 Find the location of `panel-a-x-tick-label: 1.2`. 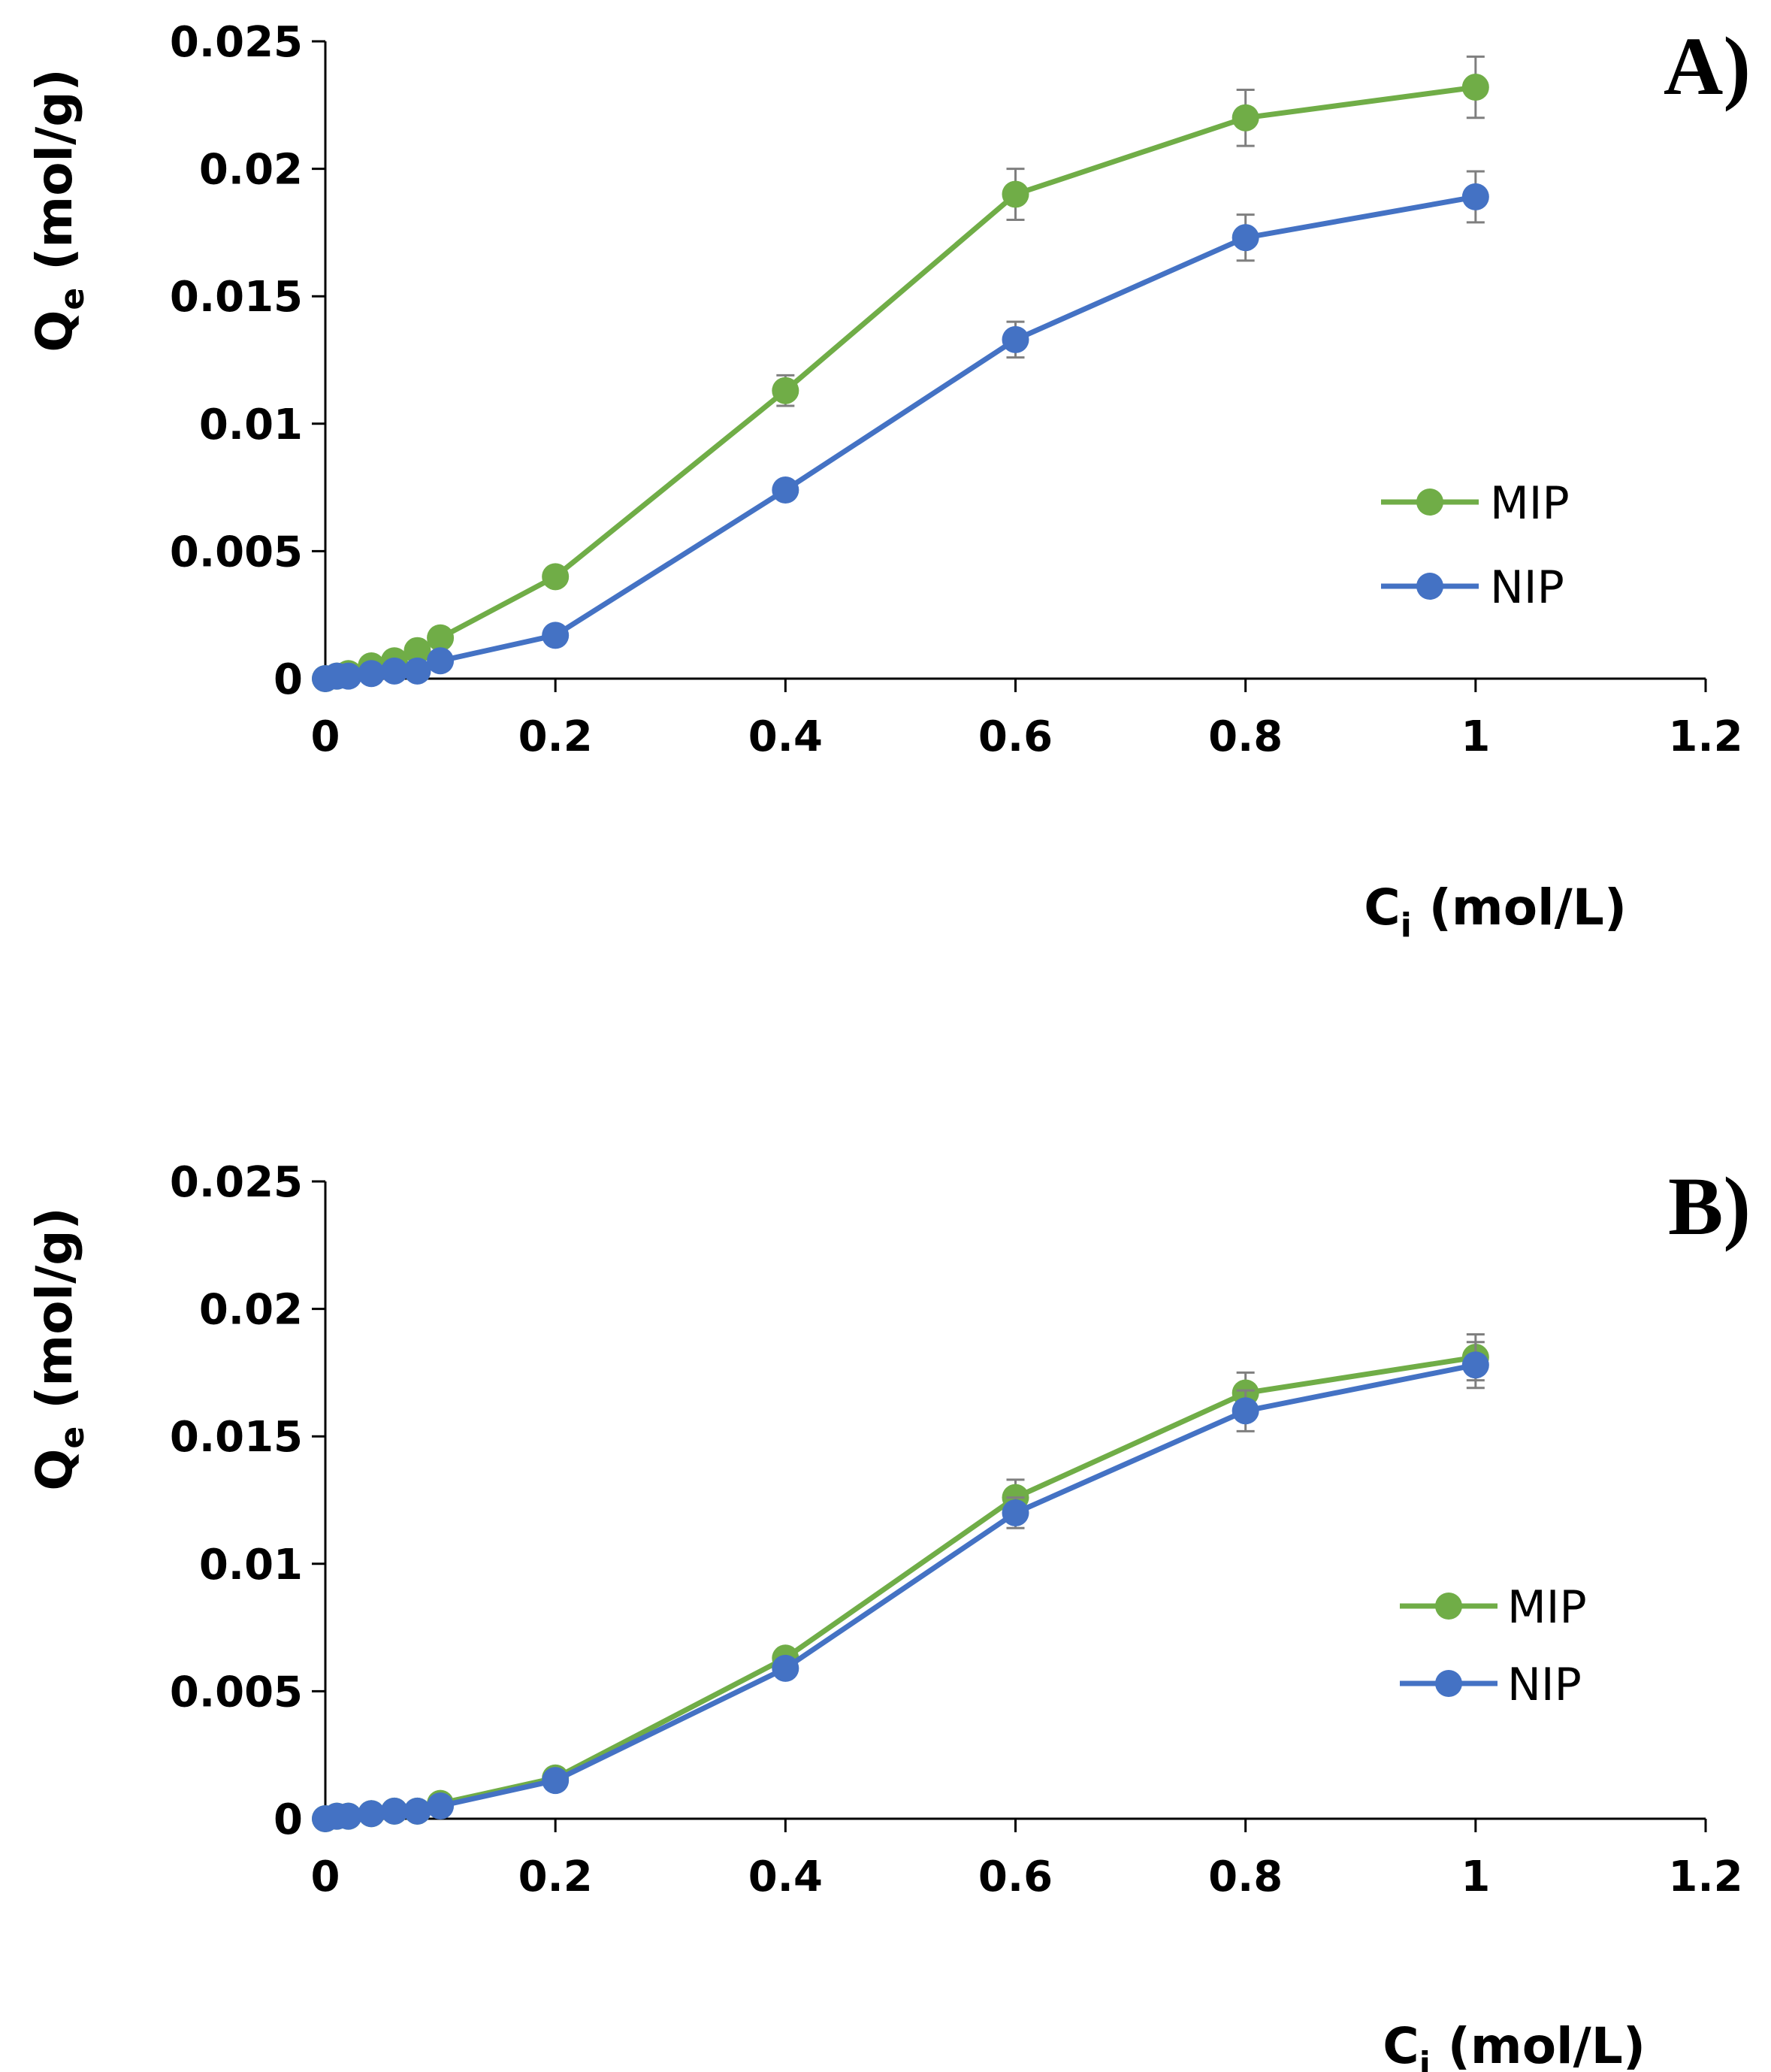

panel-a-x-tick-label: 1.2 is located at coordinates (1705, 736).